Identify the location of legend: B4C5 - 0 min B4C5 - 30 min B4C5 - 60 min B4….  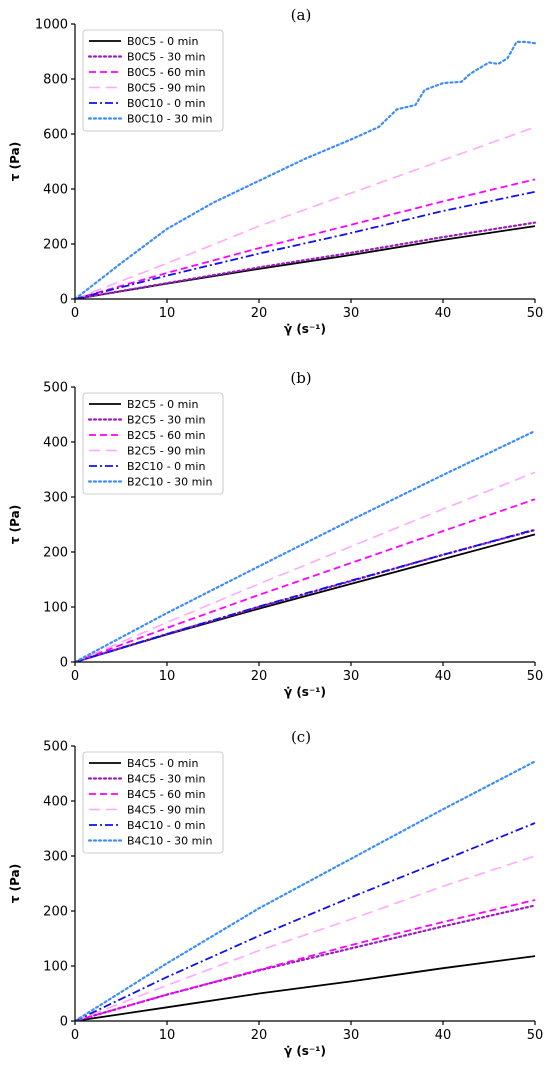
(153, 802).